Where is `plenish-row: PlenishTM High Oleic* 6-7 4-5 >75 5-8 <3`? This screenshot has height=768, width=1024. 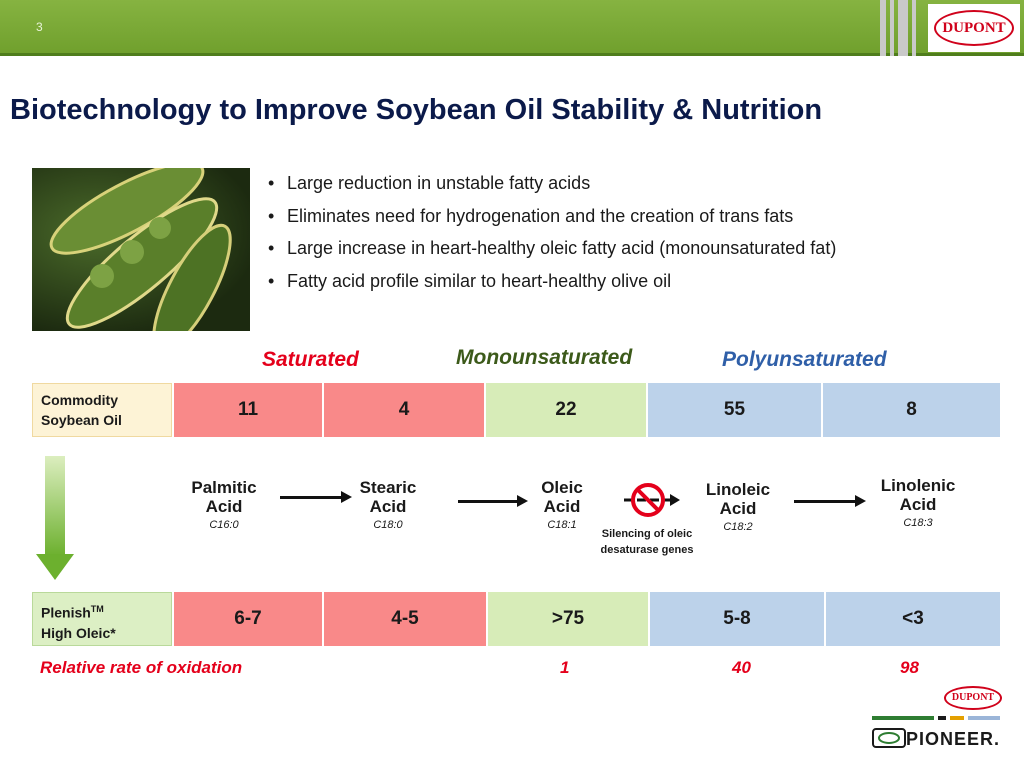 plenish-row: PlenishTM High Oleic* 6-7 4-5 >75 5-8 <3 is located at coordinates (516, 619).